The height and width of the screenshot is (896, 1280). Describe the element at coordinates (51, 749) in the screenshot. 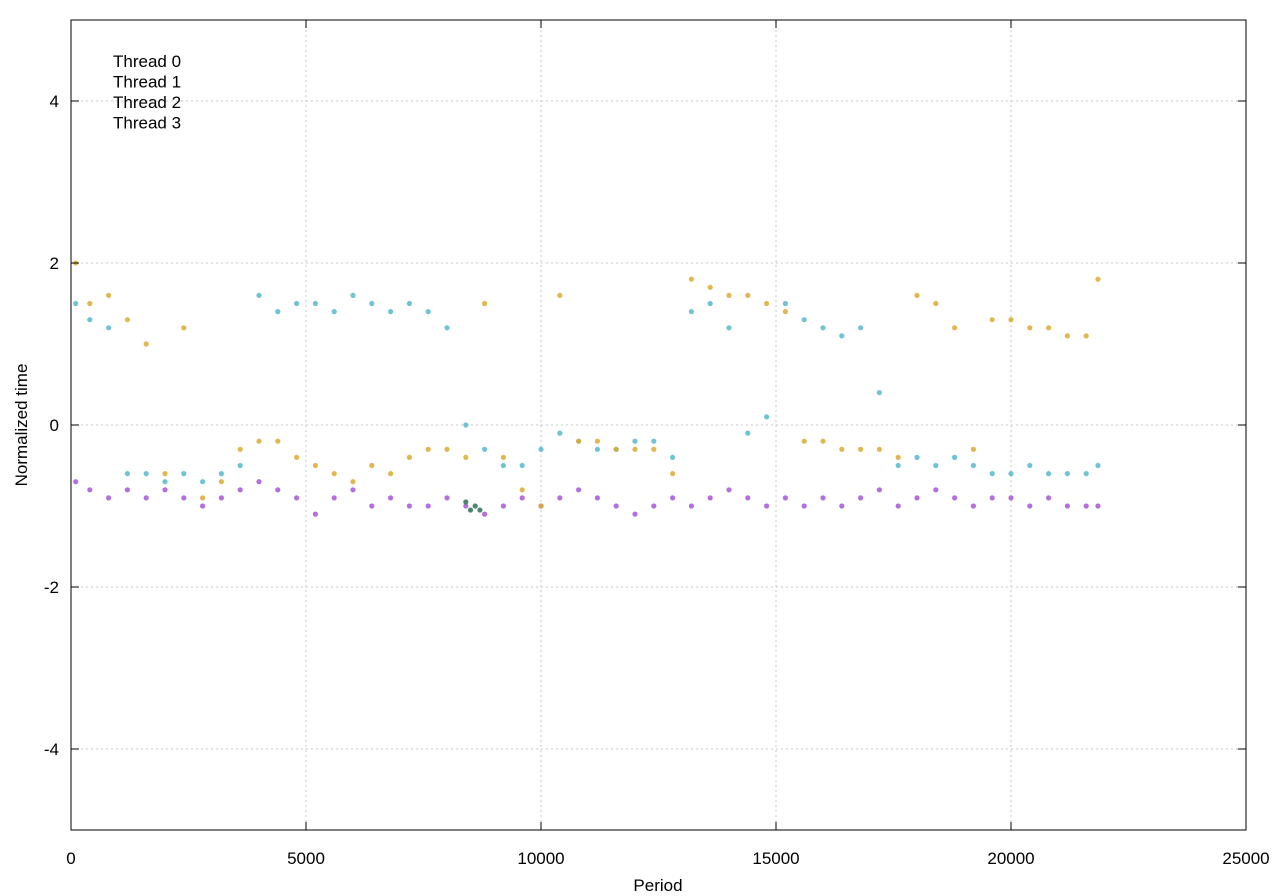

I see `y-tick-label: -4` at that location.